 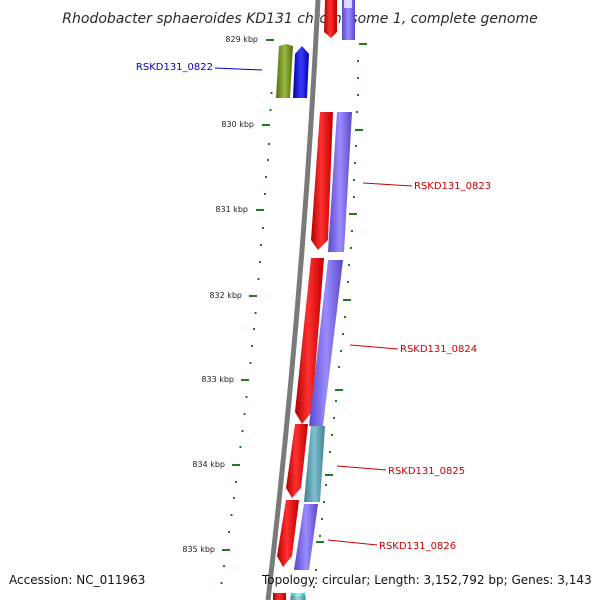 I want to click on gene-label-rskd131-0823: RSKD131_0823, so click(x=452, y=186).